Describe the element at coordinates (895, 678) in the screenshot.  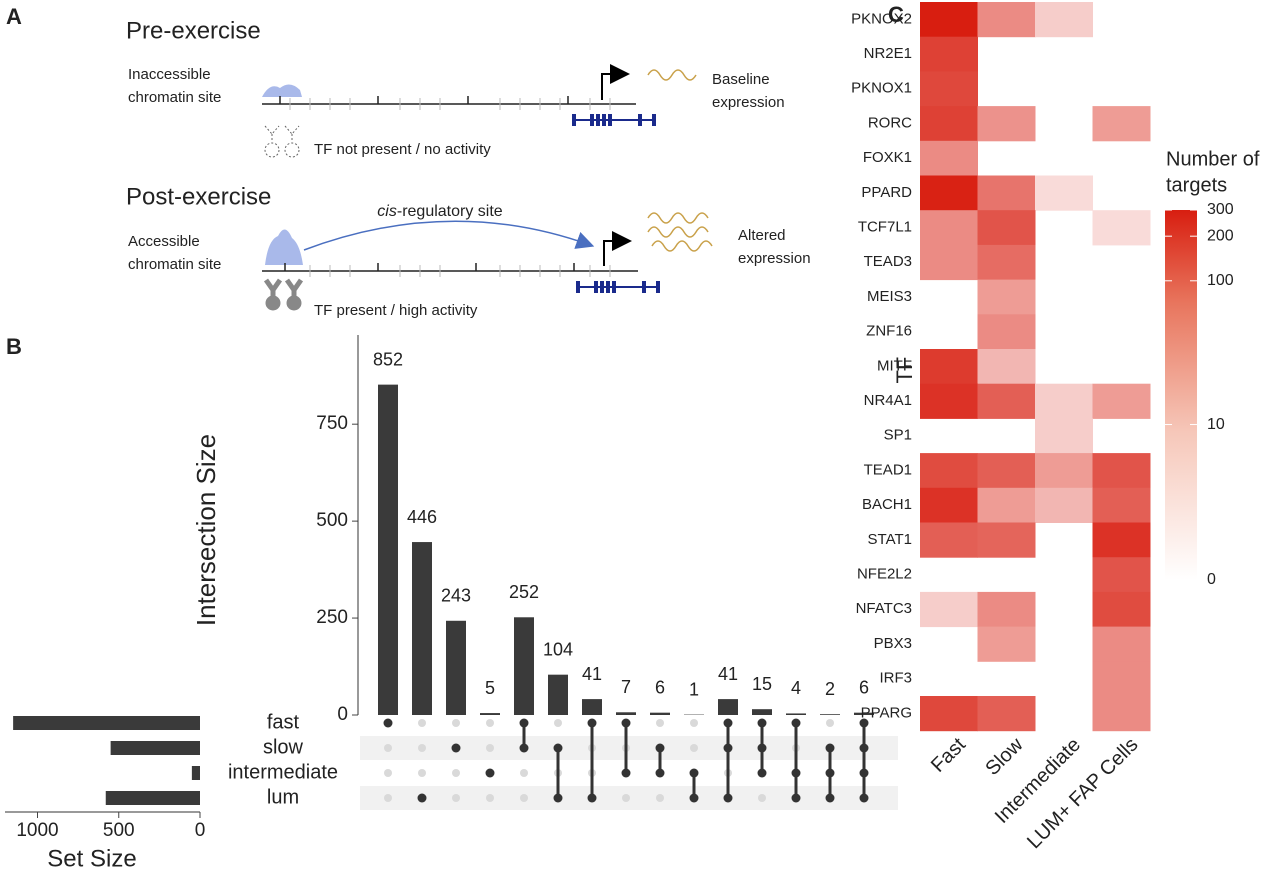
I see `row-label: IRF3` at that location.